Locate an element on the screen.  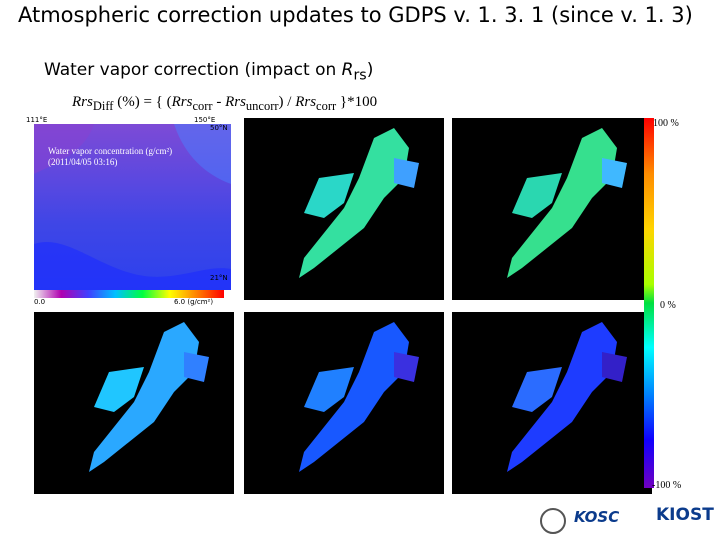
legend-top-label: 100 % is located at coordinates (666, 123).